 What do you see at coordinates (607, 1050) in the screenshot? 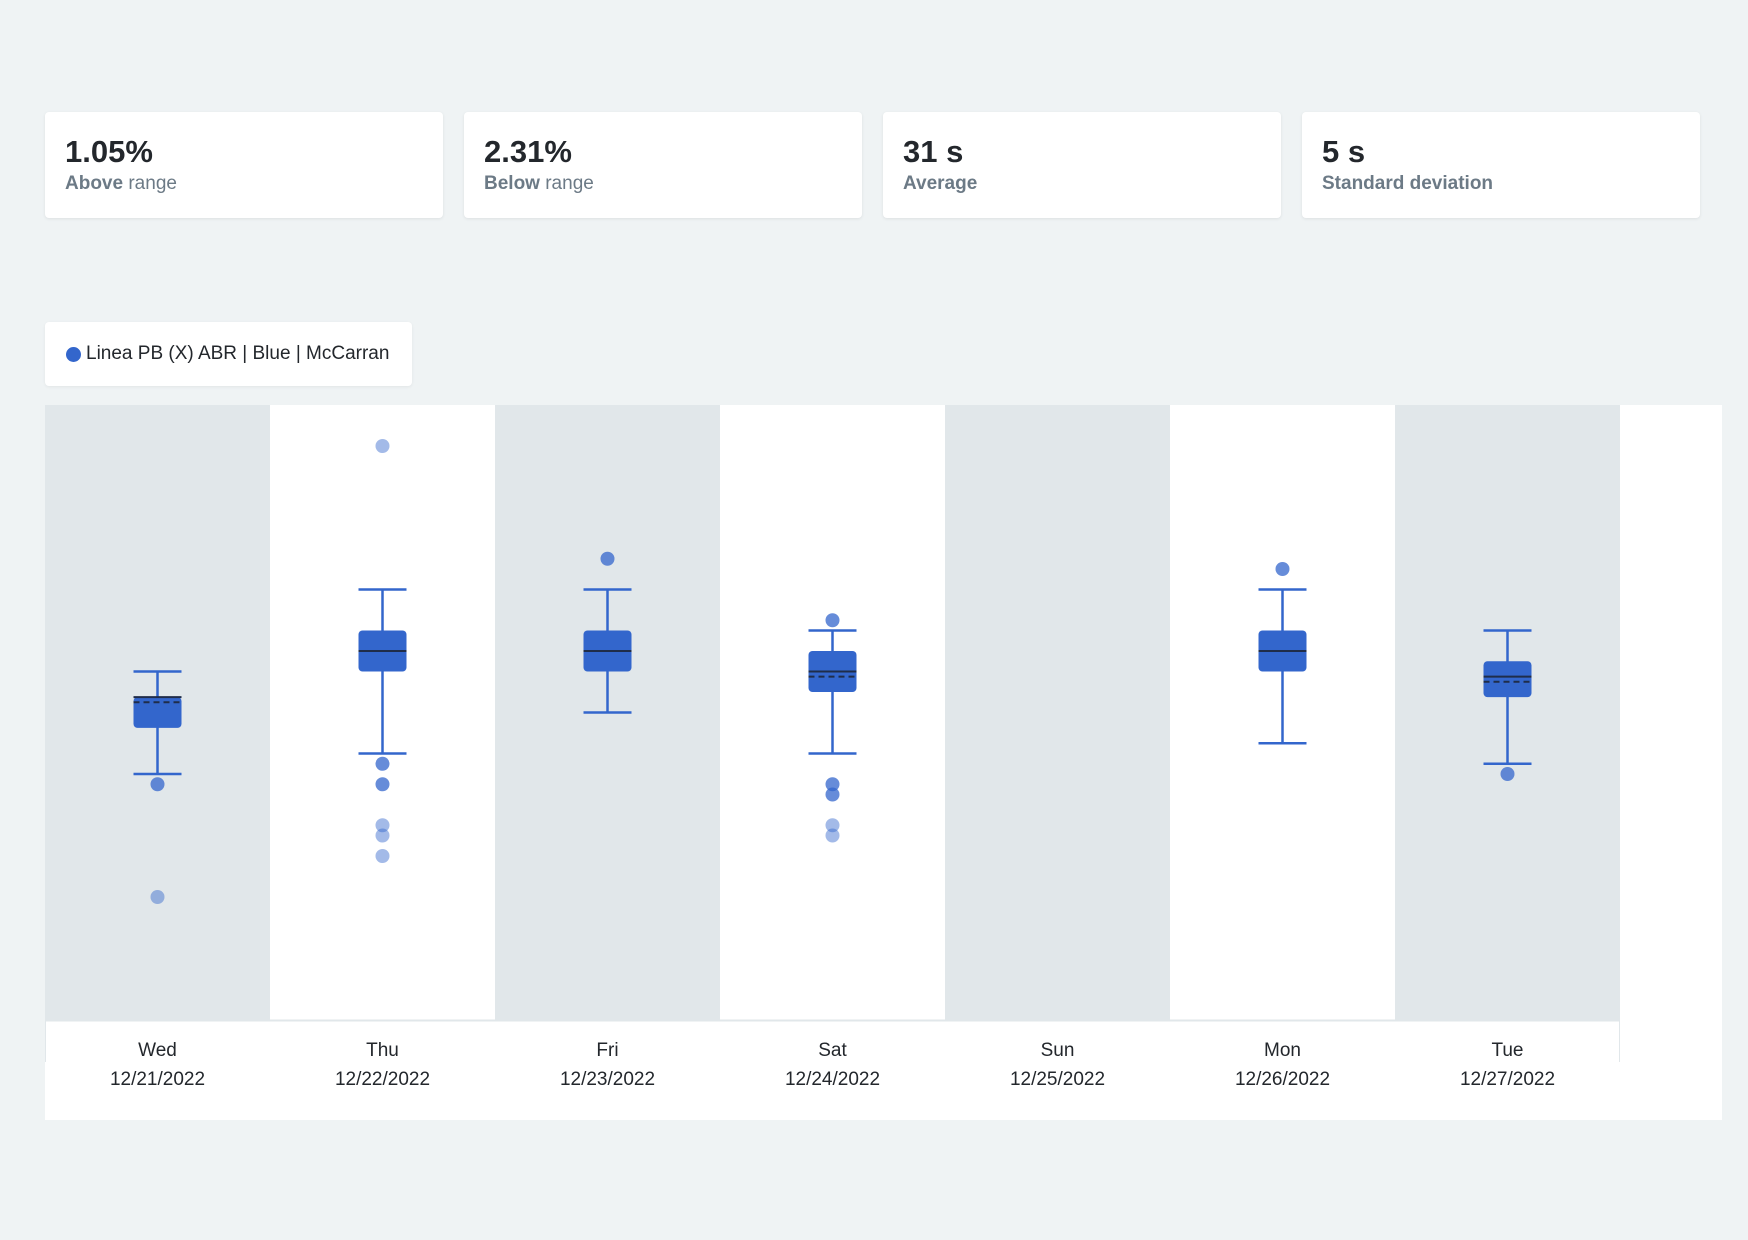
I see `x-tick-day: Fri` at bounding box center [607, 1050].